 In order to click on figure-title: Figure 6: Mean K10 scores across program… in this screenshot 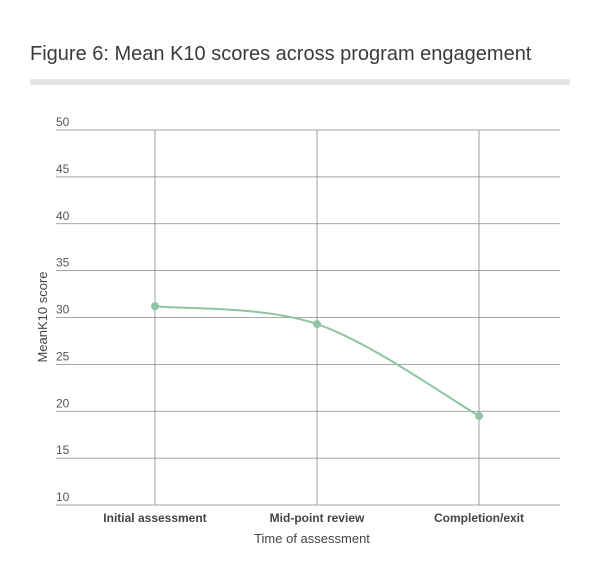, I will do `click(281, 54)`.